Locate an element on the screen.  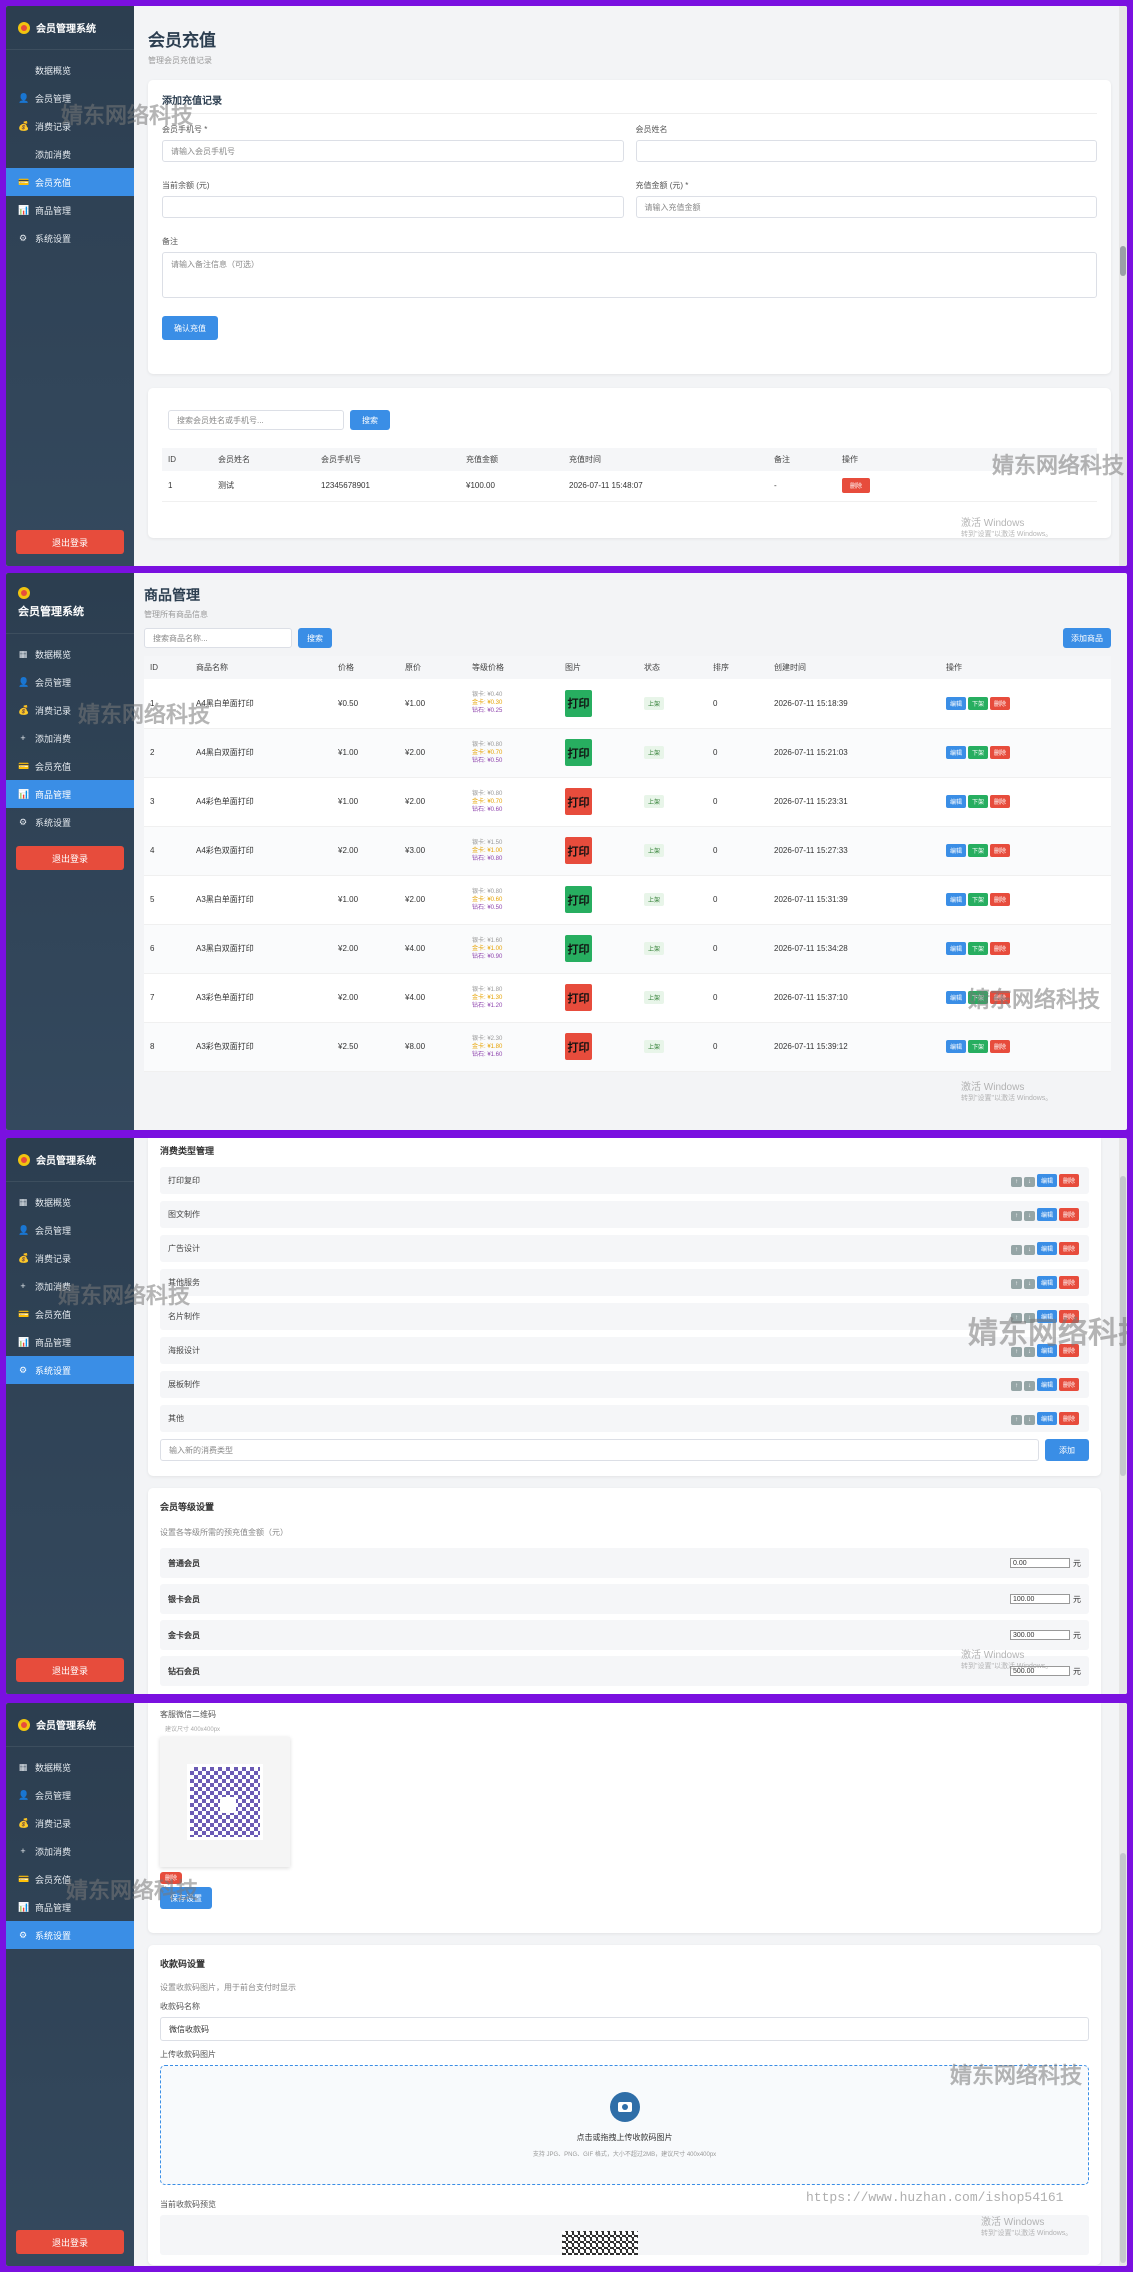
level-input: 500.00 is located at coordinates (1040, 1671).